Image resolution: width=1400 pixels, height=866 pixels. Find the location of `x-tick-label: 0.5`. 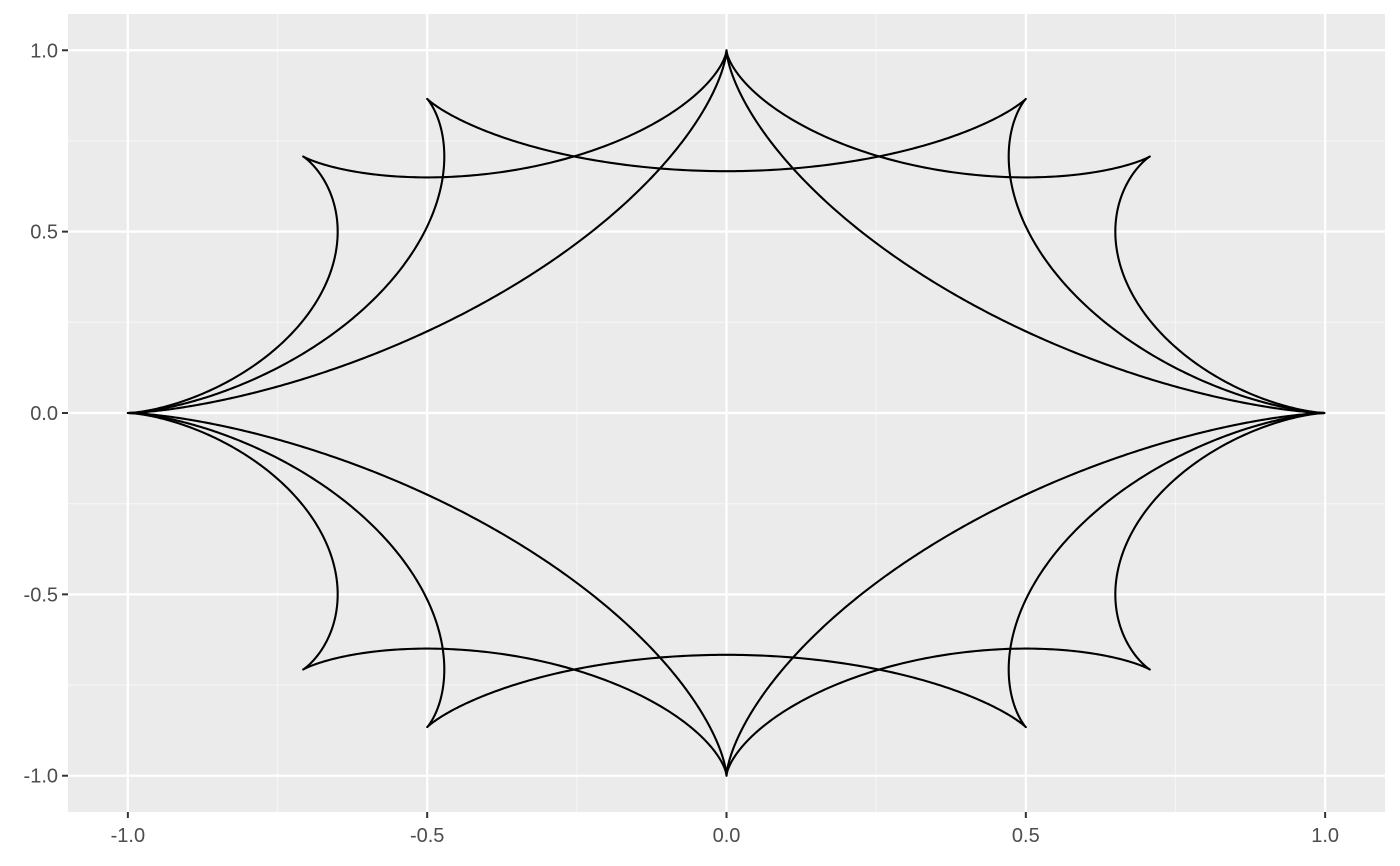

x-tick-label: 0.5 is located at coordinates (1026, 836).